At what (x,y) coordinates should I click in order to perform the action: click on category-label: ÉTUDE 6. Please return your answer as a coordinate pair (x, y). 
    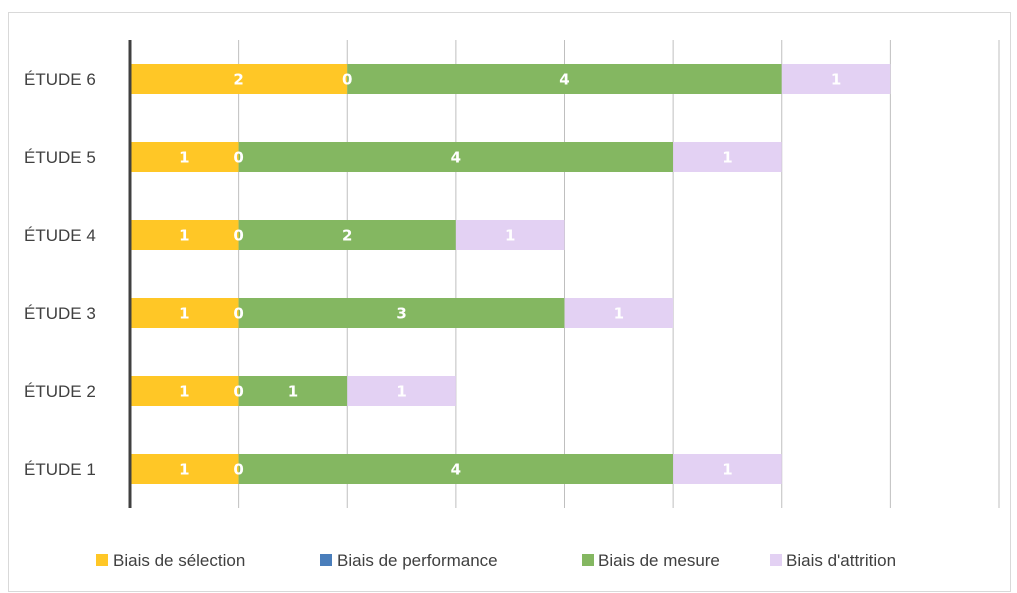
    Looking at the image, I should click on (60, 79).